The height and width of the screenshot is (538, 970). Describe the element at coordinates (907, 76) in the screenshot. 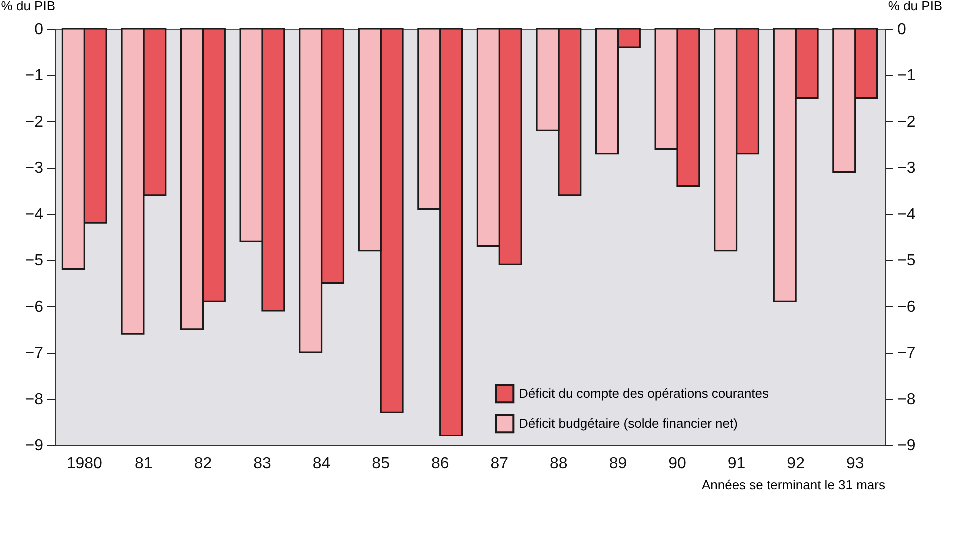

I see `y2-tick-label: −1` at that location.